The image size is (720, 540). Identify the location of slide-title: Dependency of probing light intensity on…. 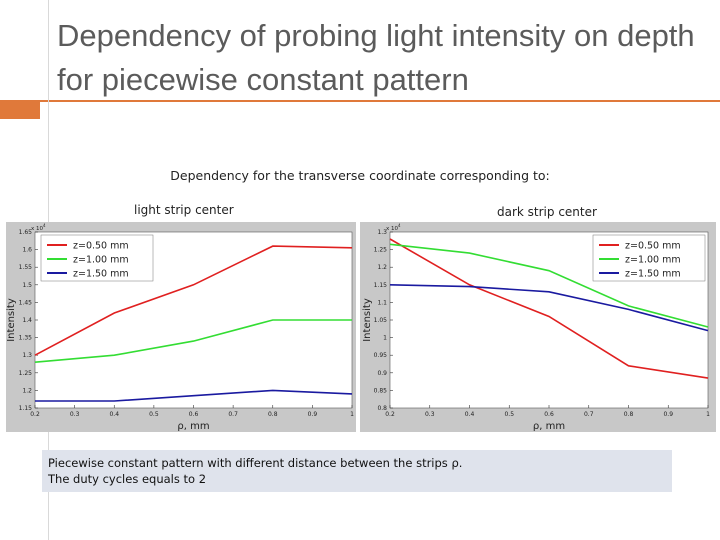
(376, 57).